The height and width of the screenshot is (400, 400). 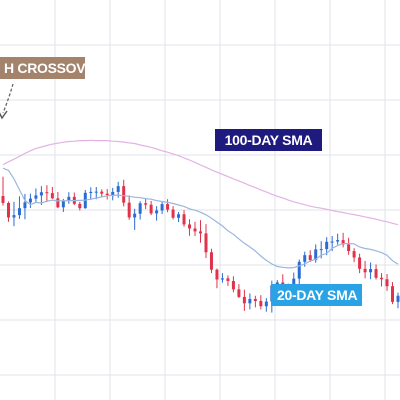 I want to click on sma20-annotation: 20-DAY SMA, so click(x=316, y=295).